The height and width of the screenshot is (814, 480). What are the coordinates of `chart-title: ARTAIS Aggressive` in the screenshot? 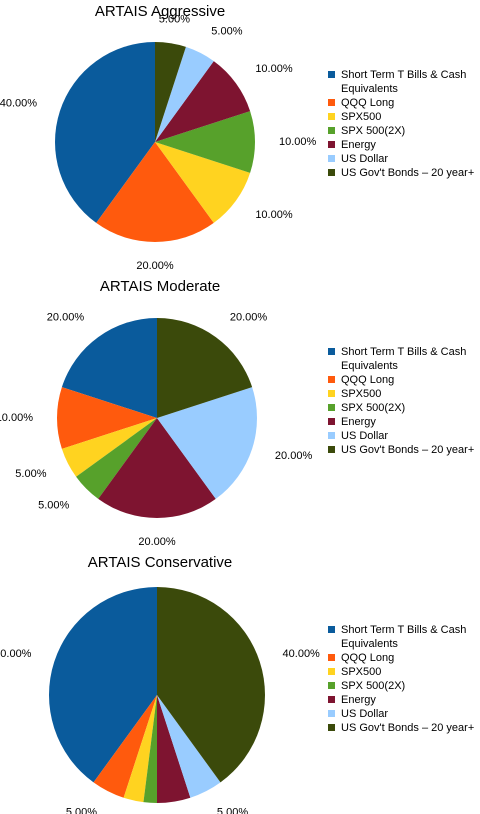 It's located at (160, 11).